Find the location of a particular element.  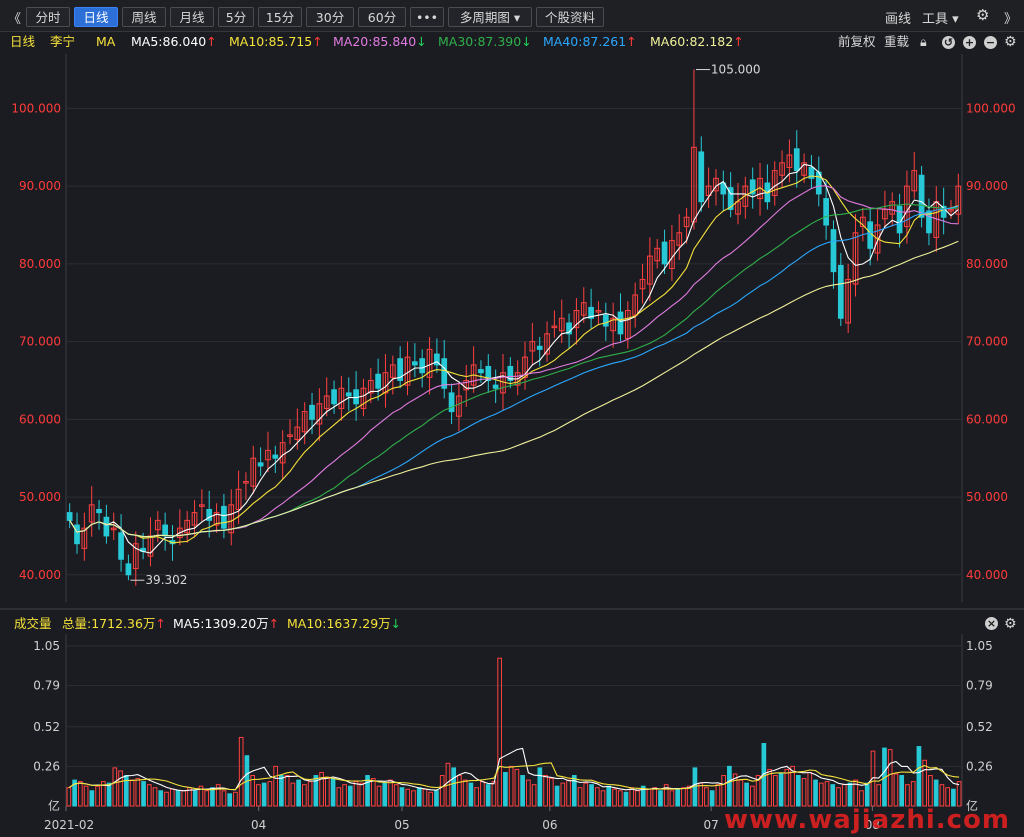

ma5-legend: MA5:86.040↑ is located at coordinates (174, 42).